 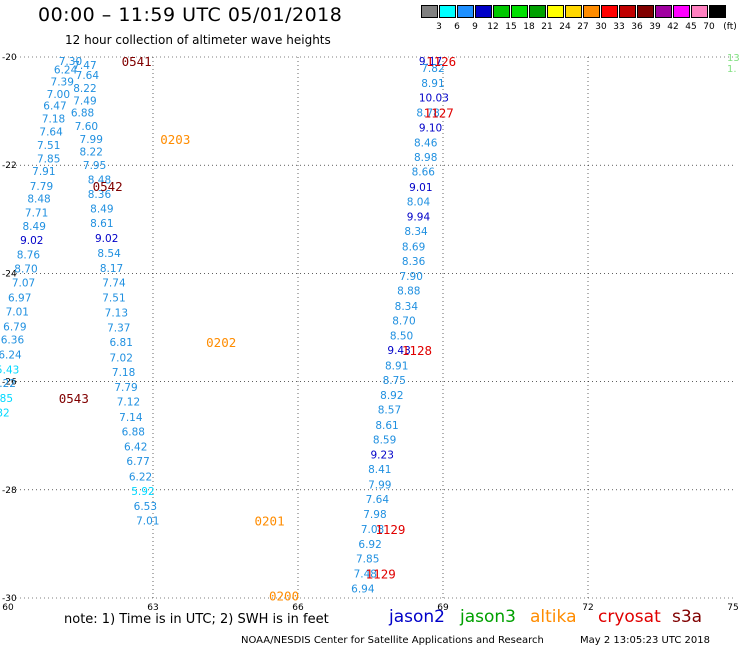 I want to click on jason2-wave-height-value: 7.48, so click(x=365, y=575).